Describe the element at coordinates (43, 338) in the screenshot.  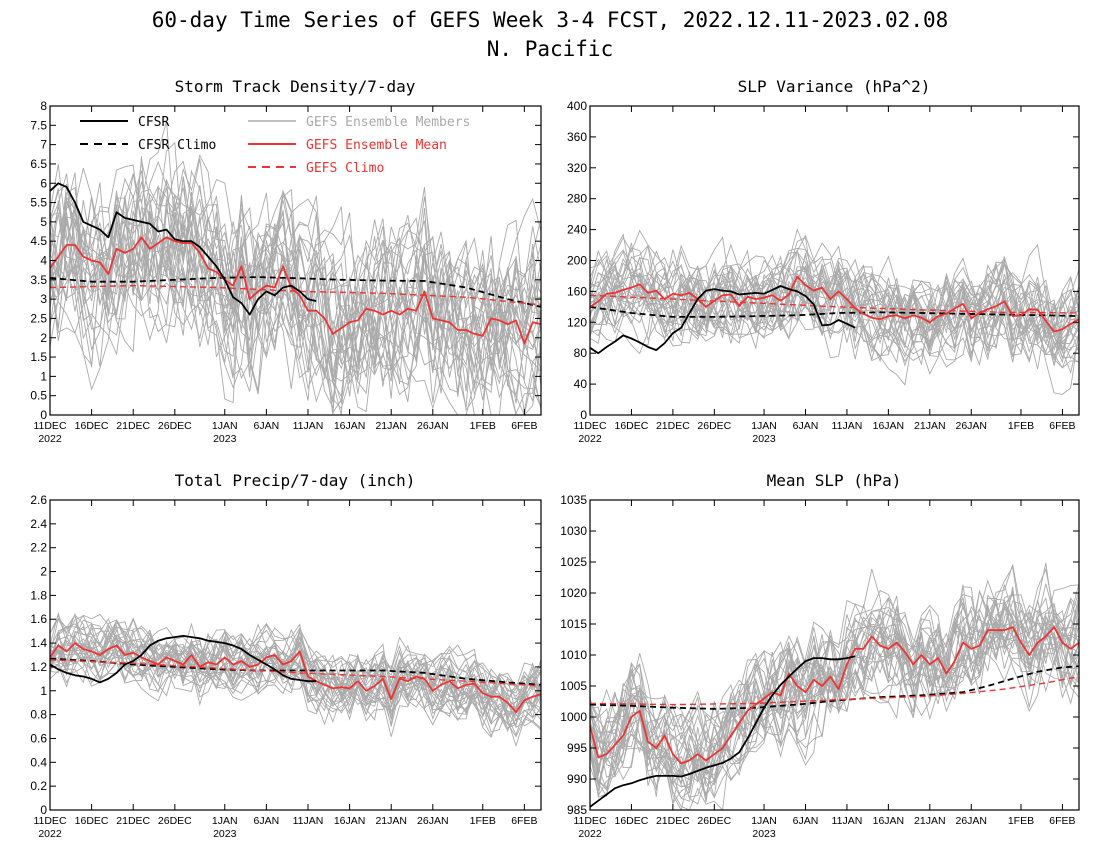
I see `y-tick-label: 2` at that location.